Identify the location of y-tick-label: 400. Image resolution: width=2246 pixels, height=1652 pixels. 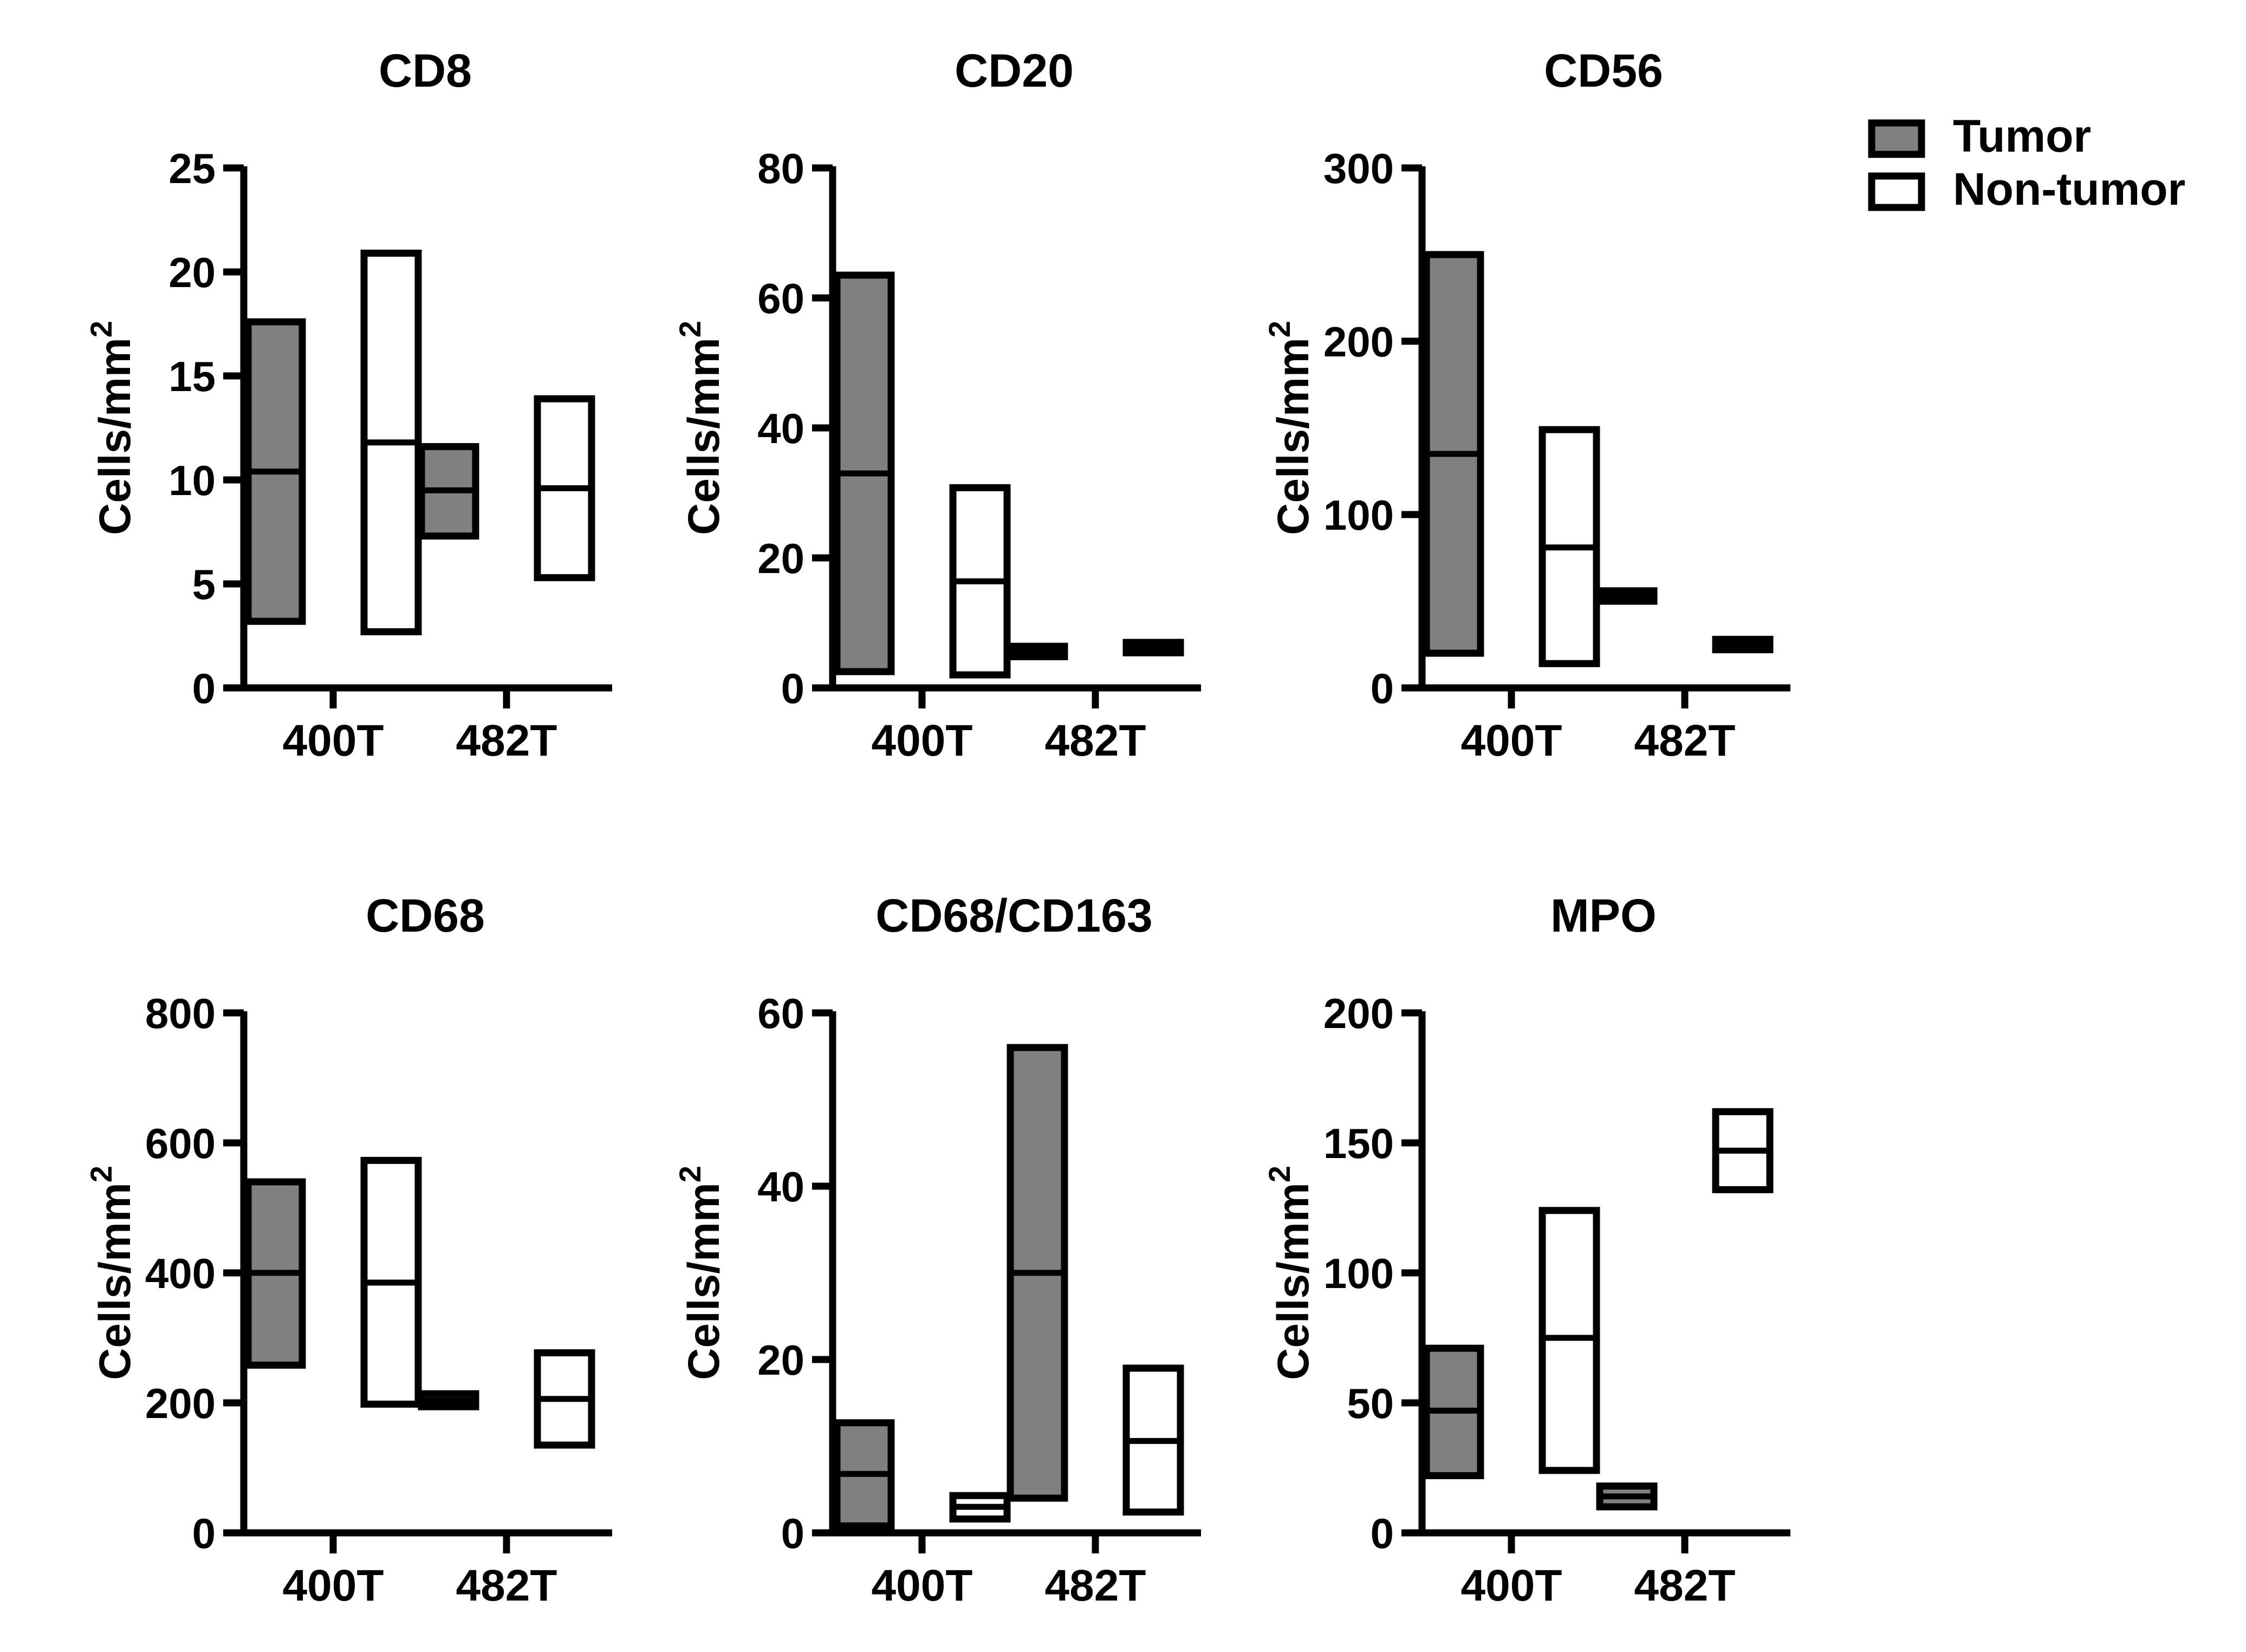
(180, 1273).